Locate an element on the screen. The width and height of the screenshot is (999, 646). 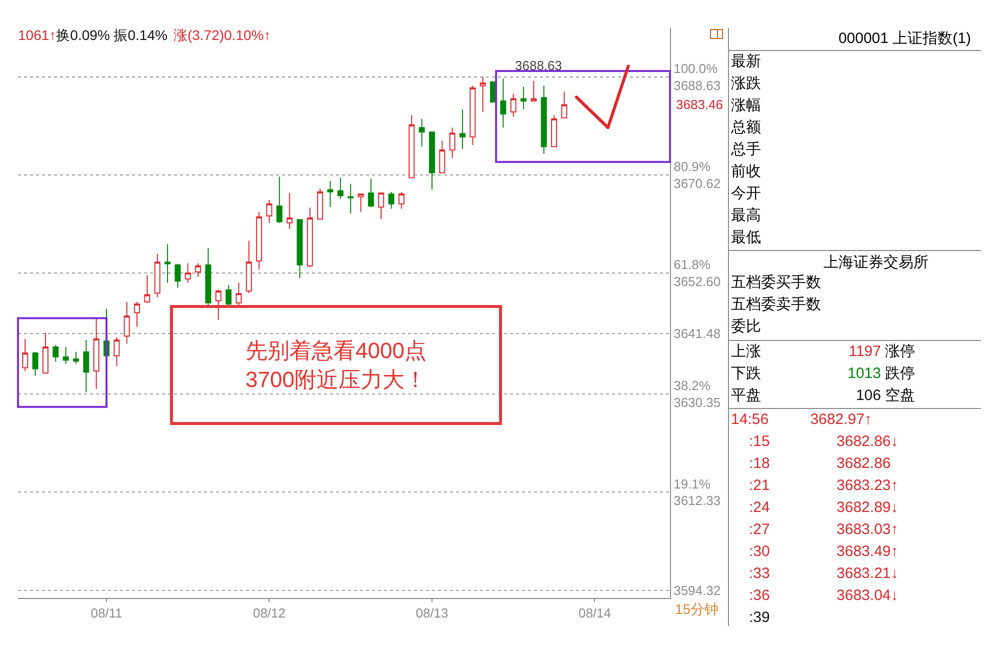
y-tick-label: 100.0% 3688.63 is located at coordinates (697, 76).